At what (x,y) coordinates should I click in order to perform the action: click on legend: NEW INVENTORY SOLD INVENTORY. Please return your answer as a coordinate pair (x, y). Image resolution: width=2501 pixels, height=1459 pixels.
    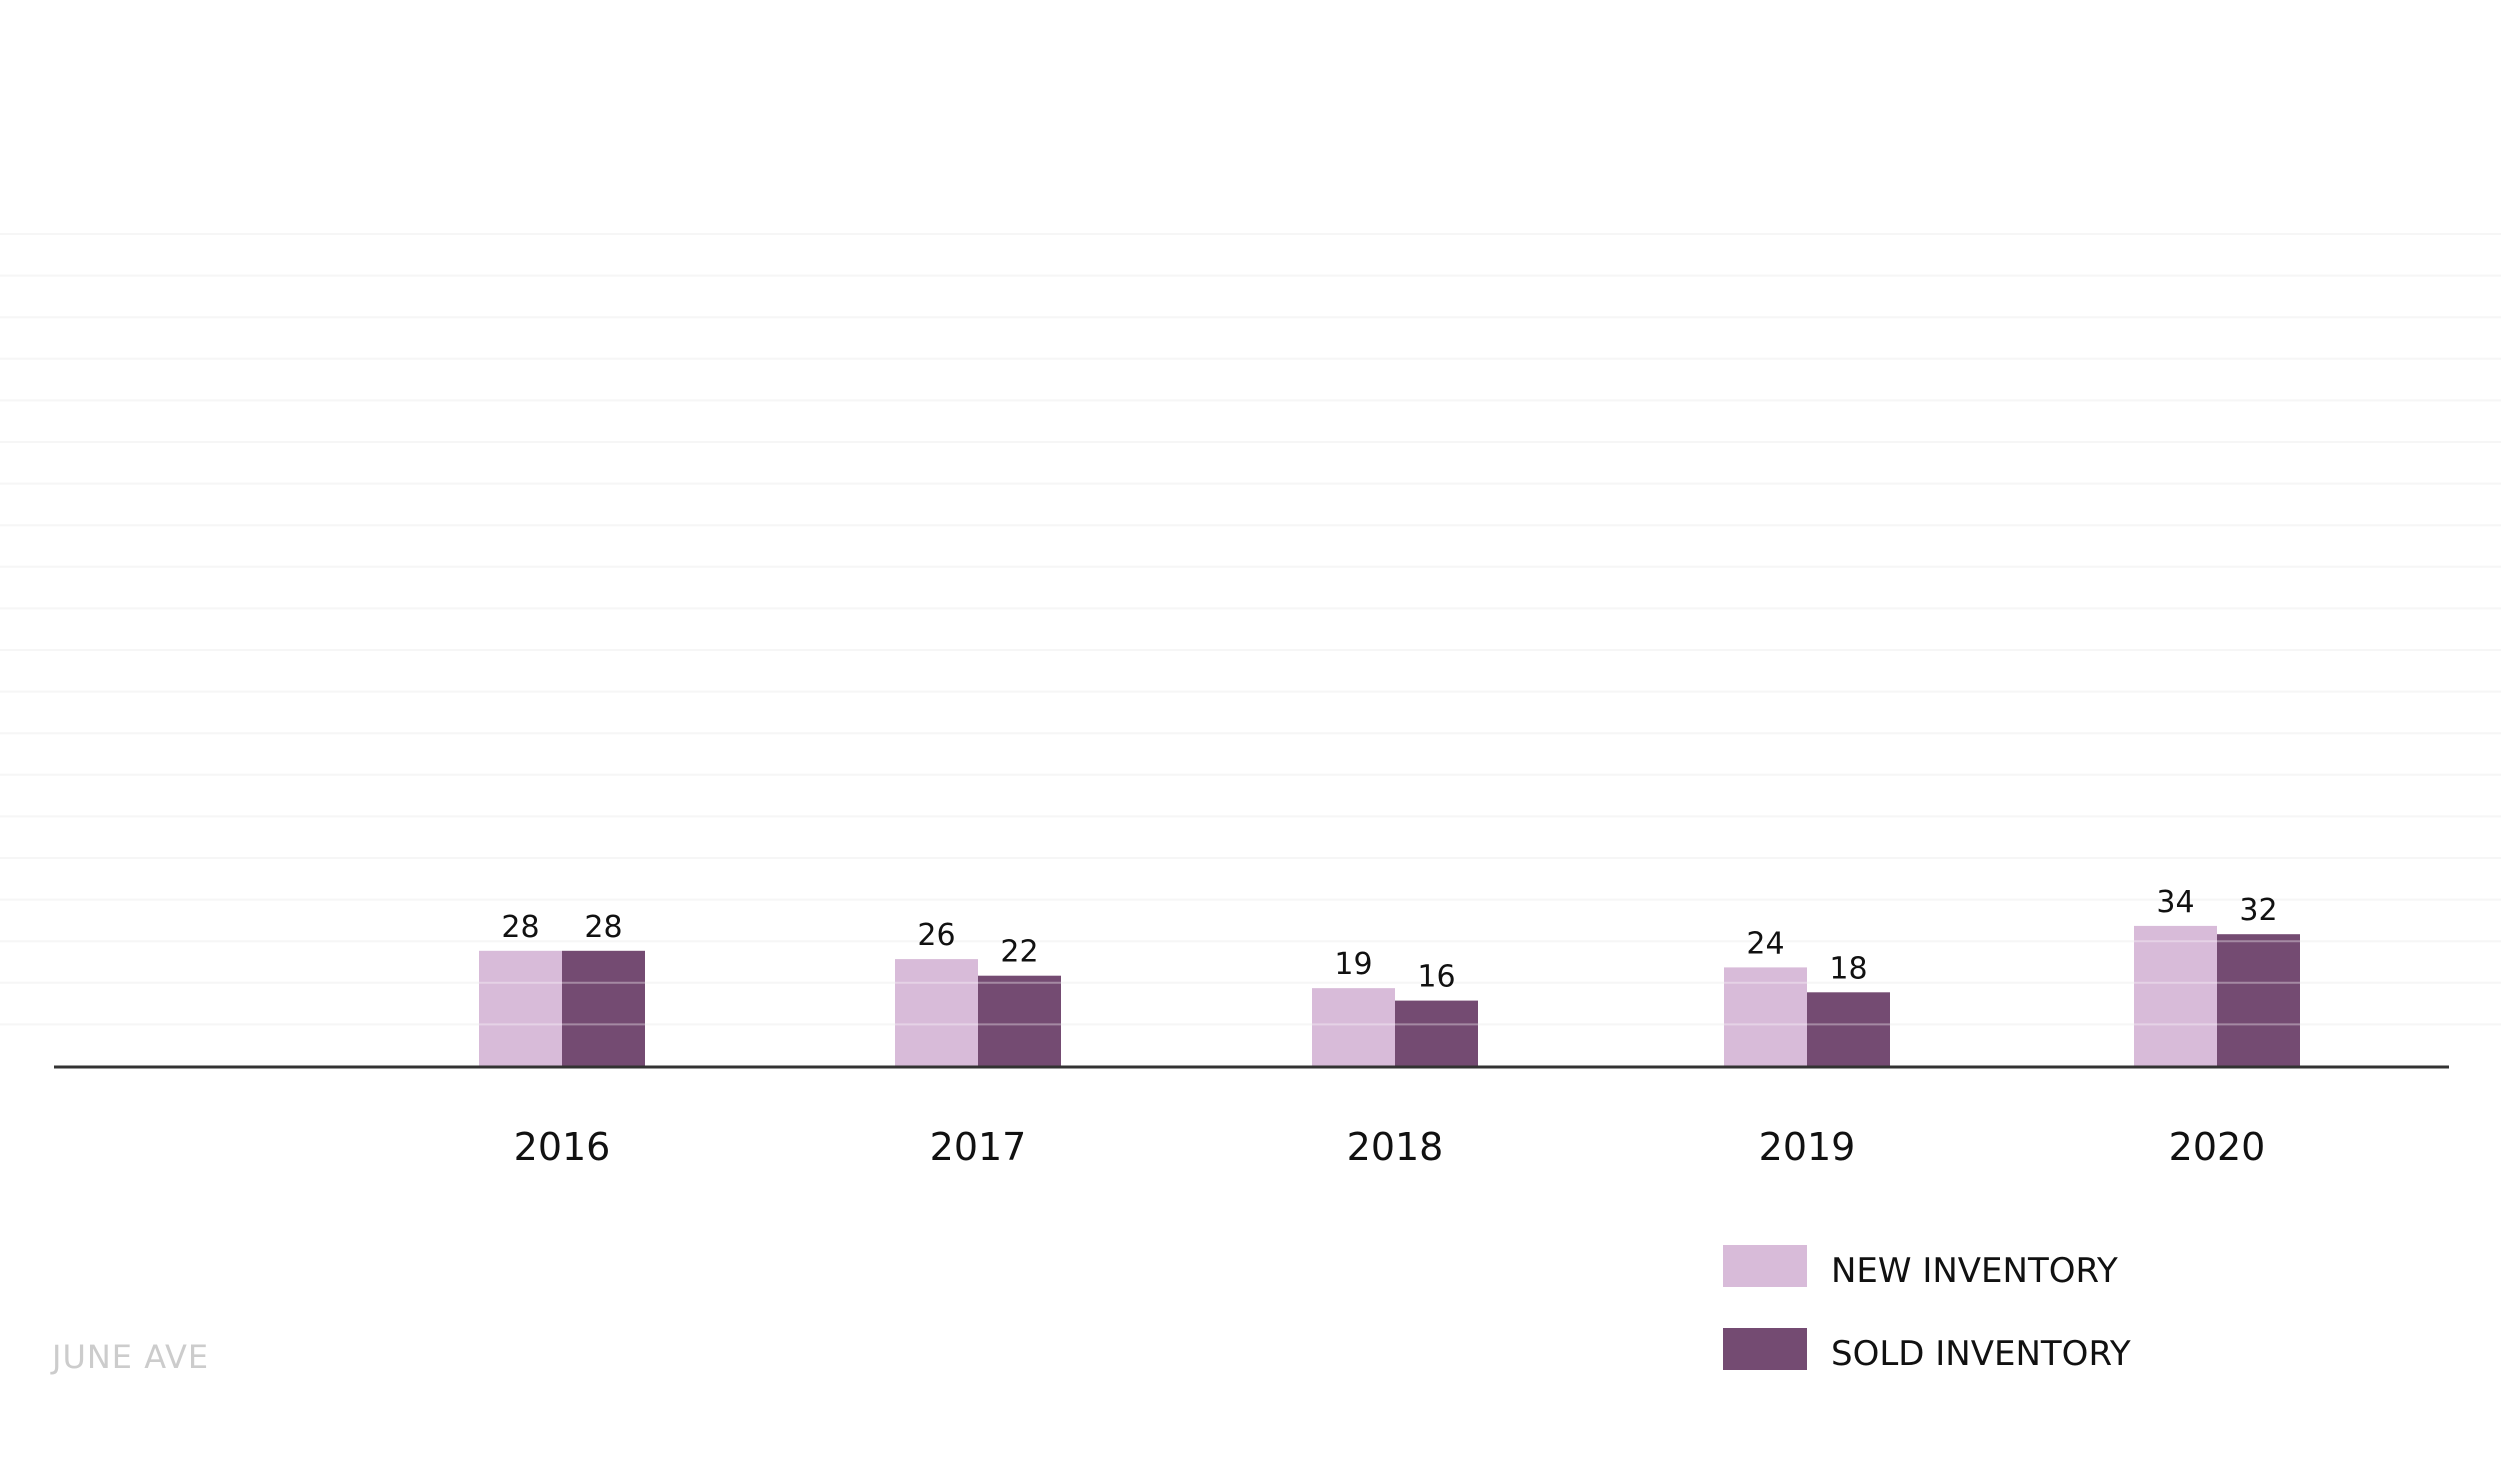
    Looking at the image, I should click on (1927, 1309).